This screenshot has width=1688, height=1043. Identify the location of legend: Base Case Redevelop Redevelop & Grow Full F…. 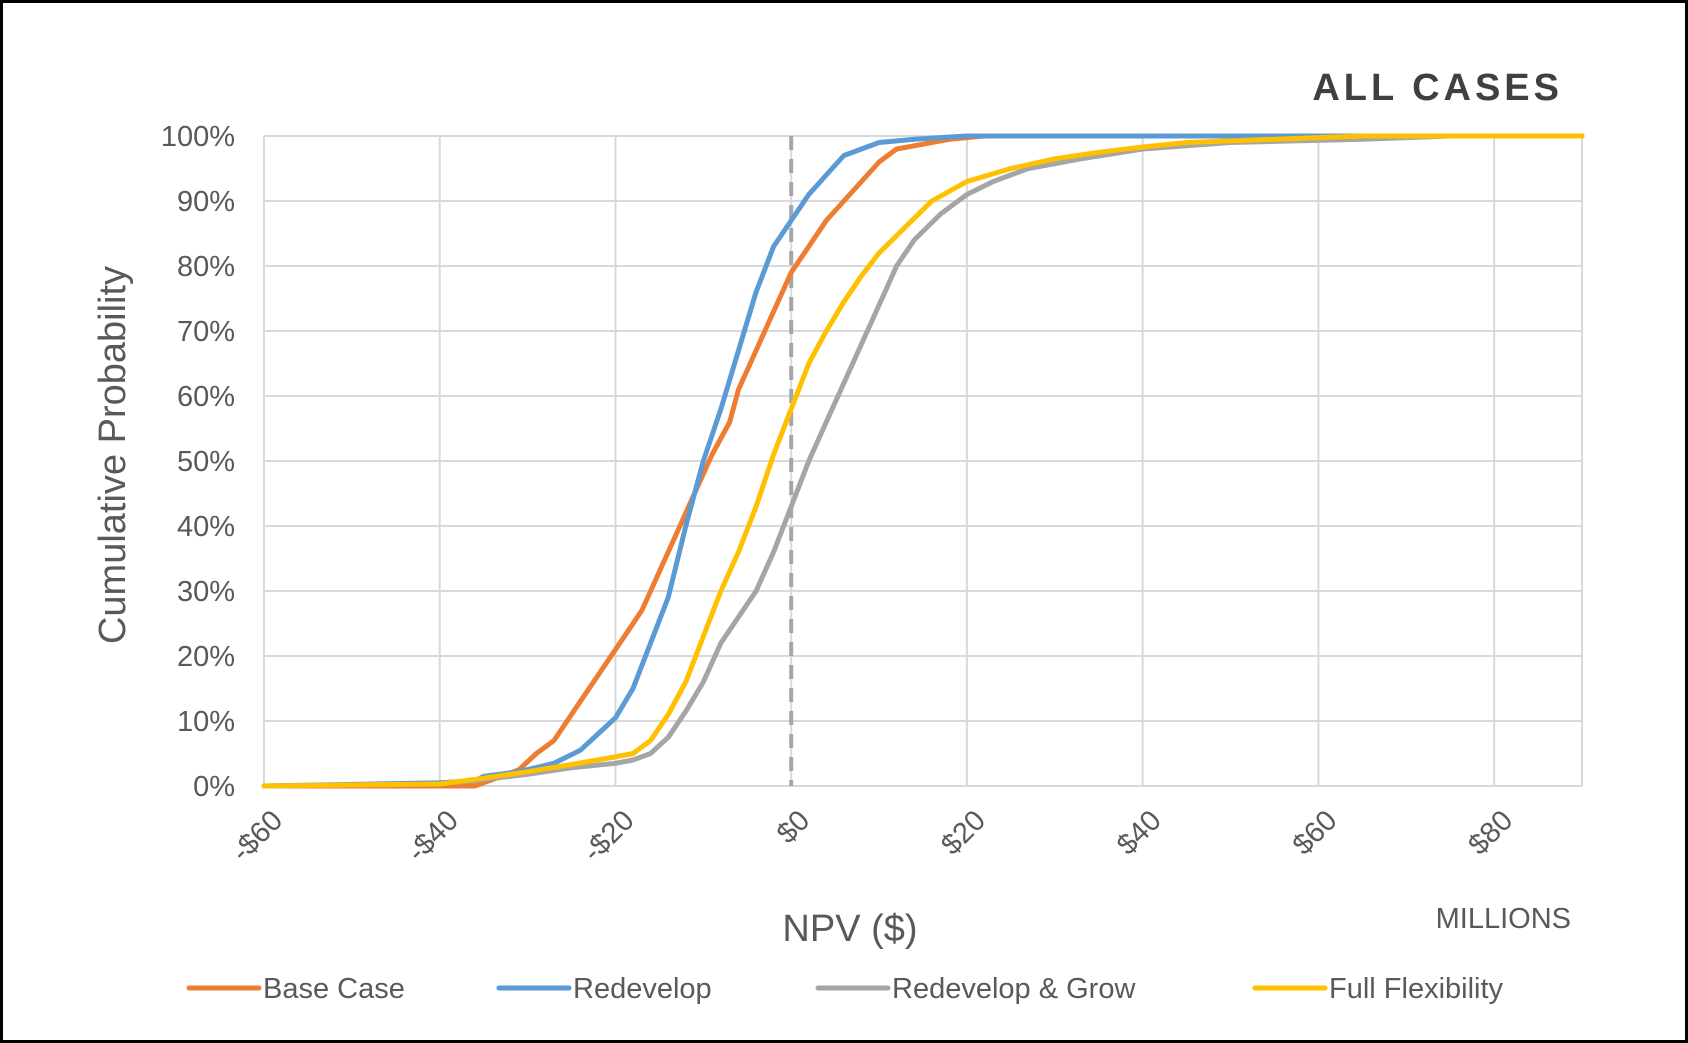
(845, 989).